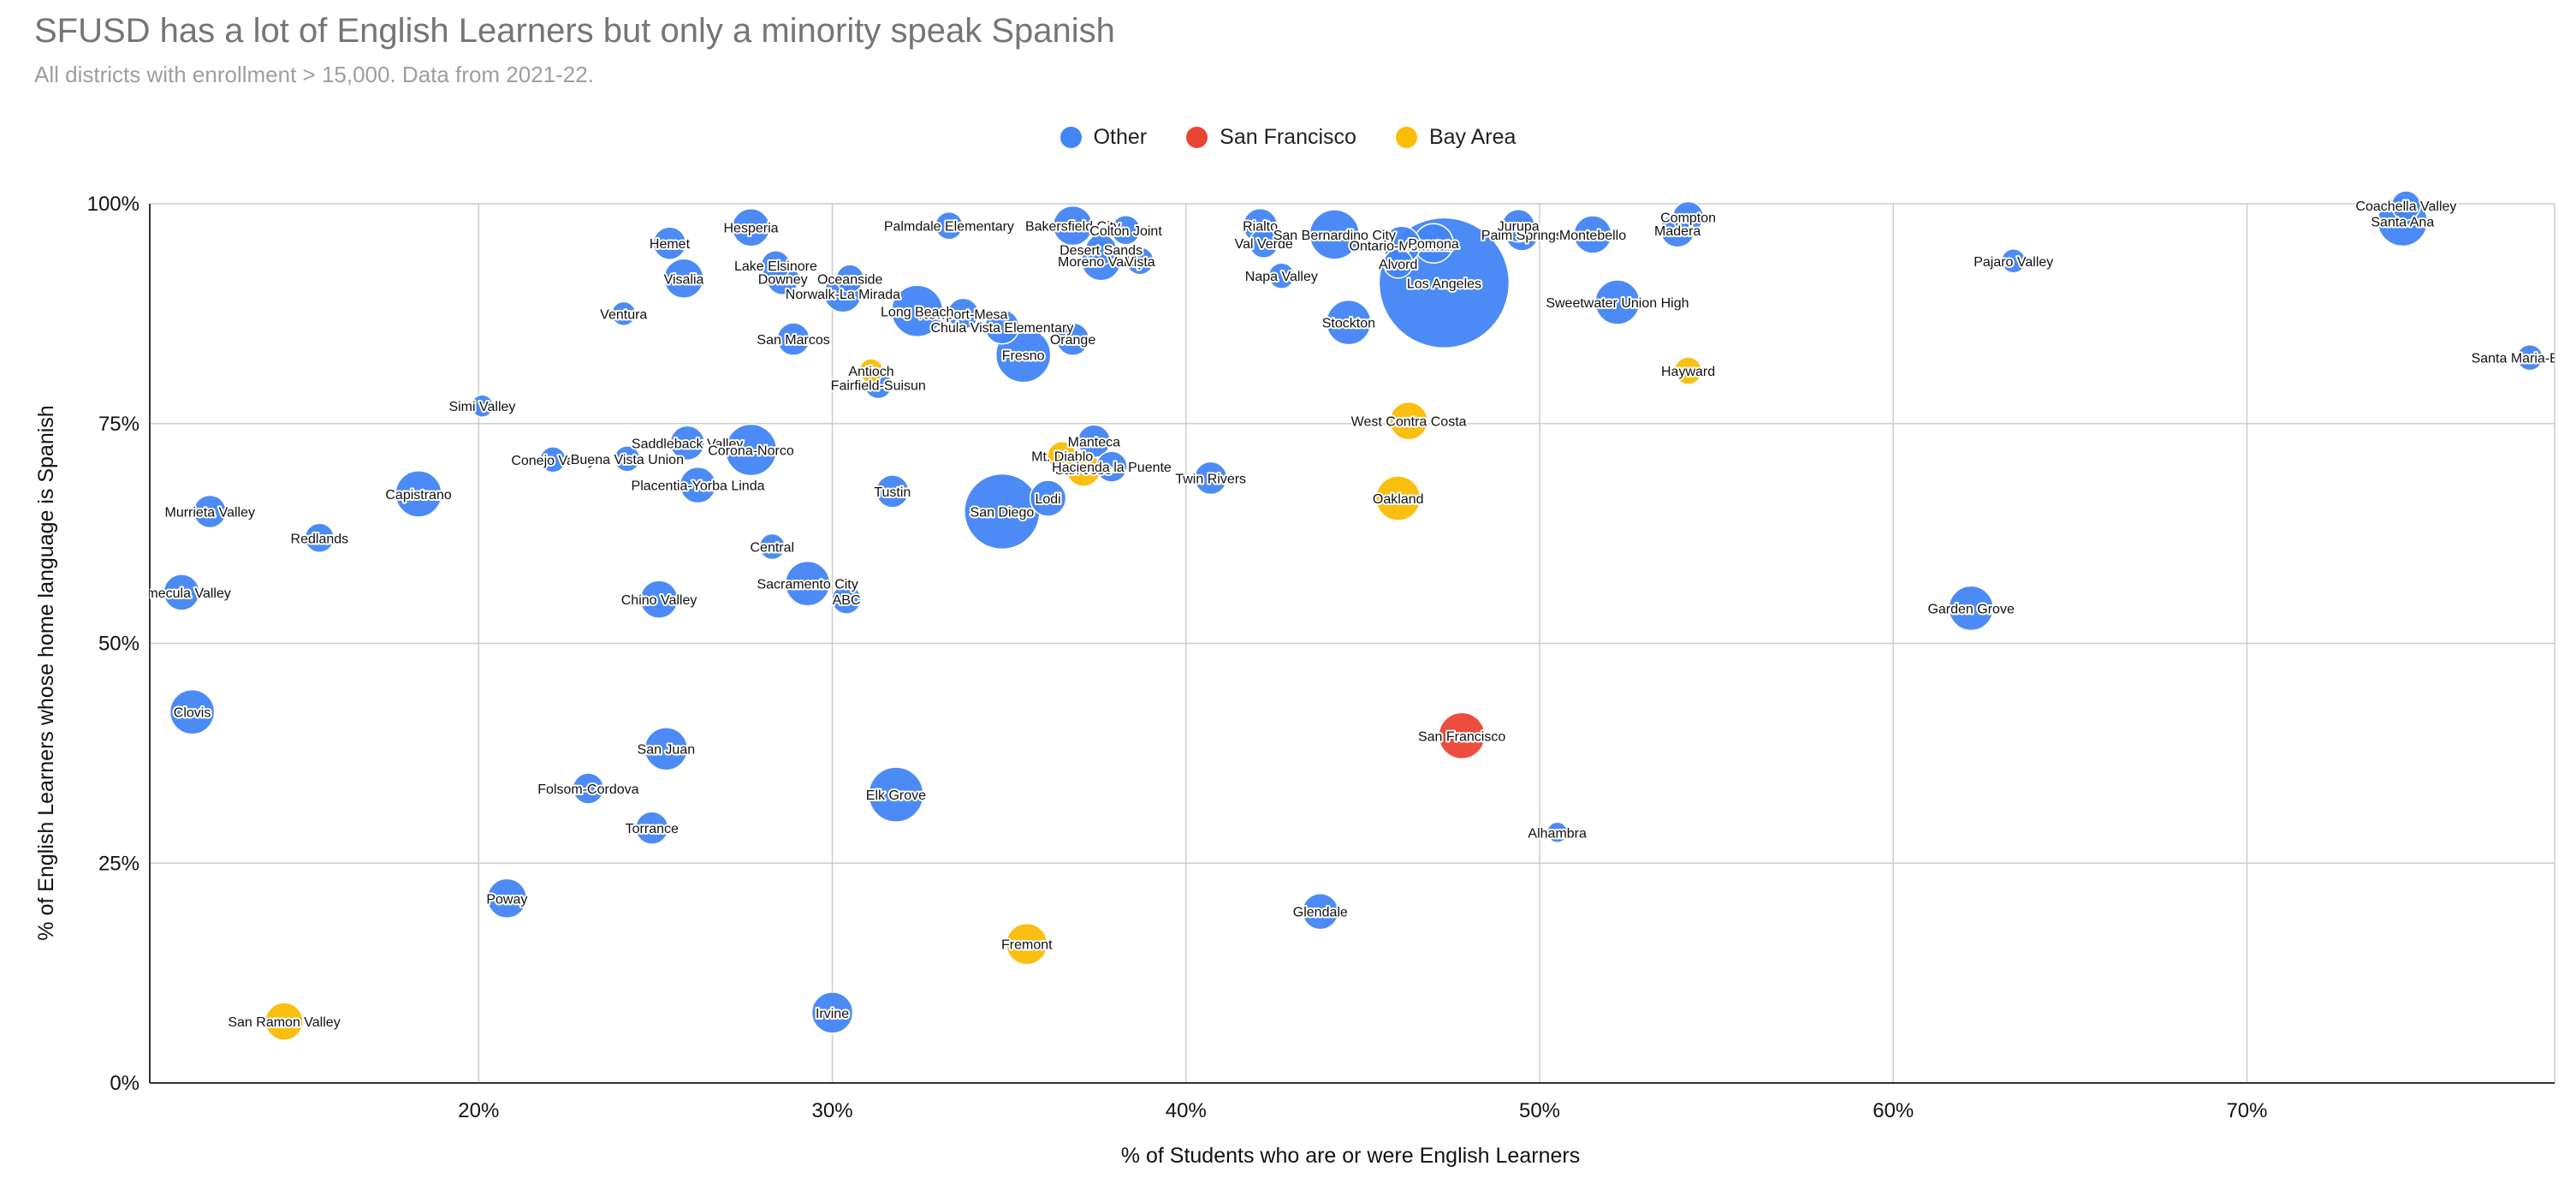 Image resolution: width=2576 pixels, height=1178 pixels. What do you see at coordinates (192, 711) in the screenshot?
I see `bubble-clovis: Clovis` at bounding box center [192, 711].